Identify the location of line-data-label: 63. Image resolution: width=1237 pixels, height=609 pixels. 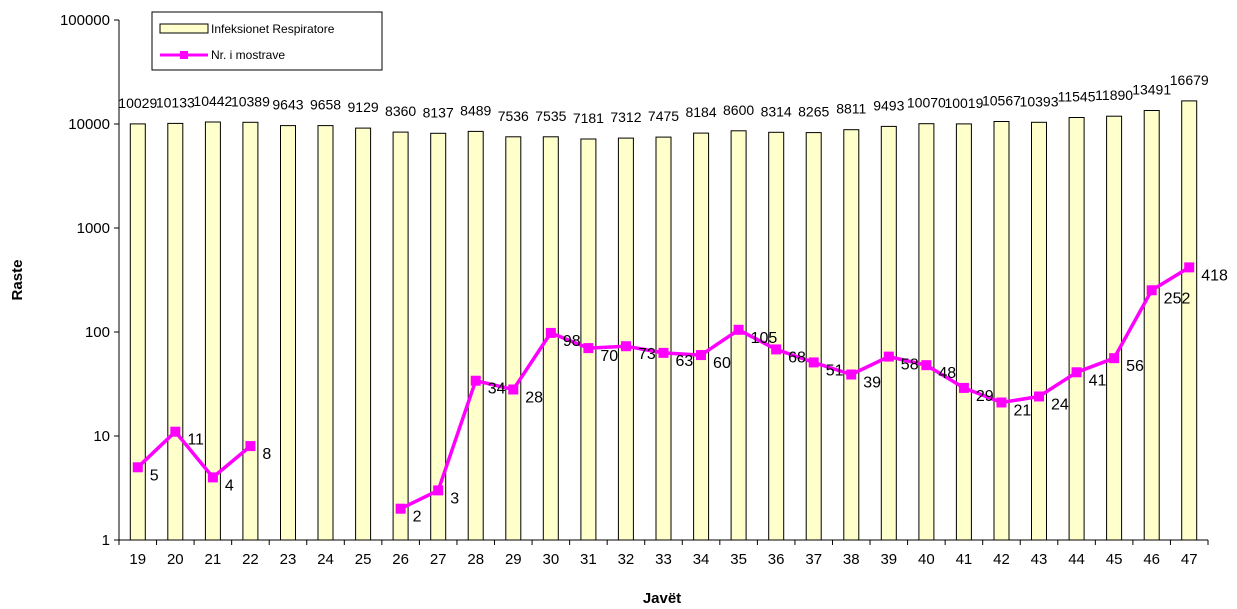
(685, 361).